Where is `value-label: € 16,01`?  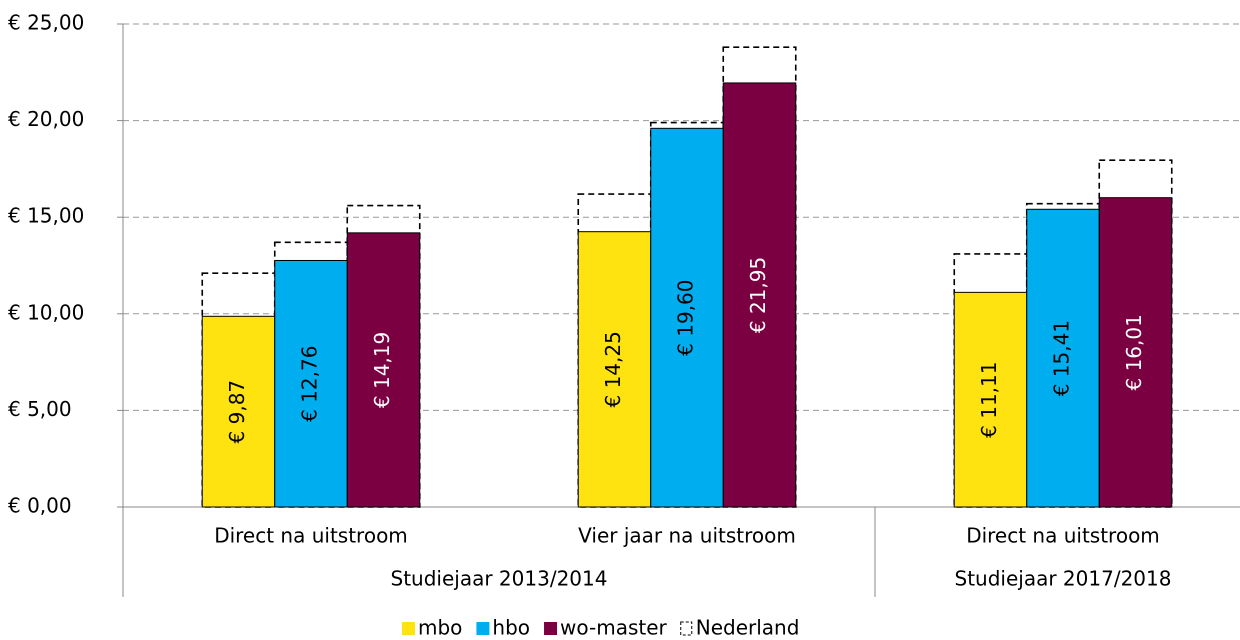 value-label: € 16,01 is located at coordinates (1134, 352).